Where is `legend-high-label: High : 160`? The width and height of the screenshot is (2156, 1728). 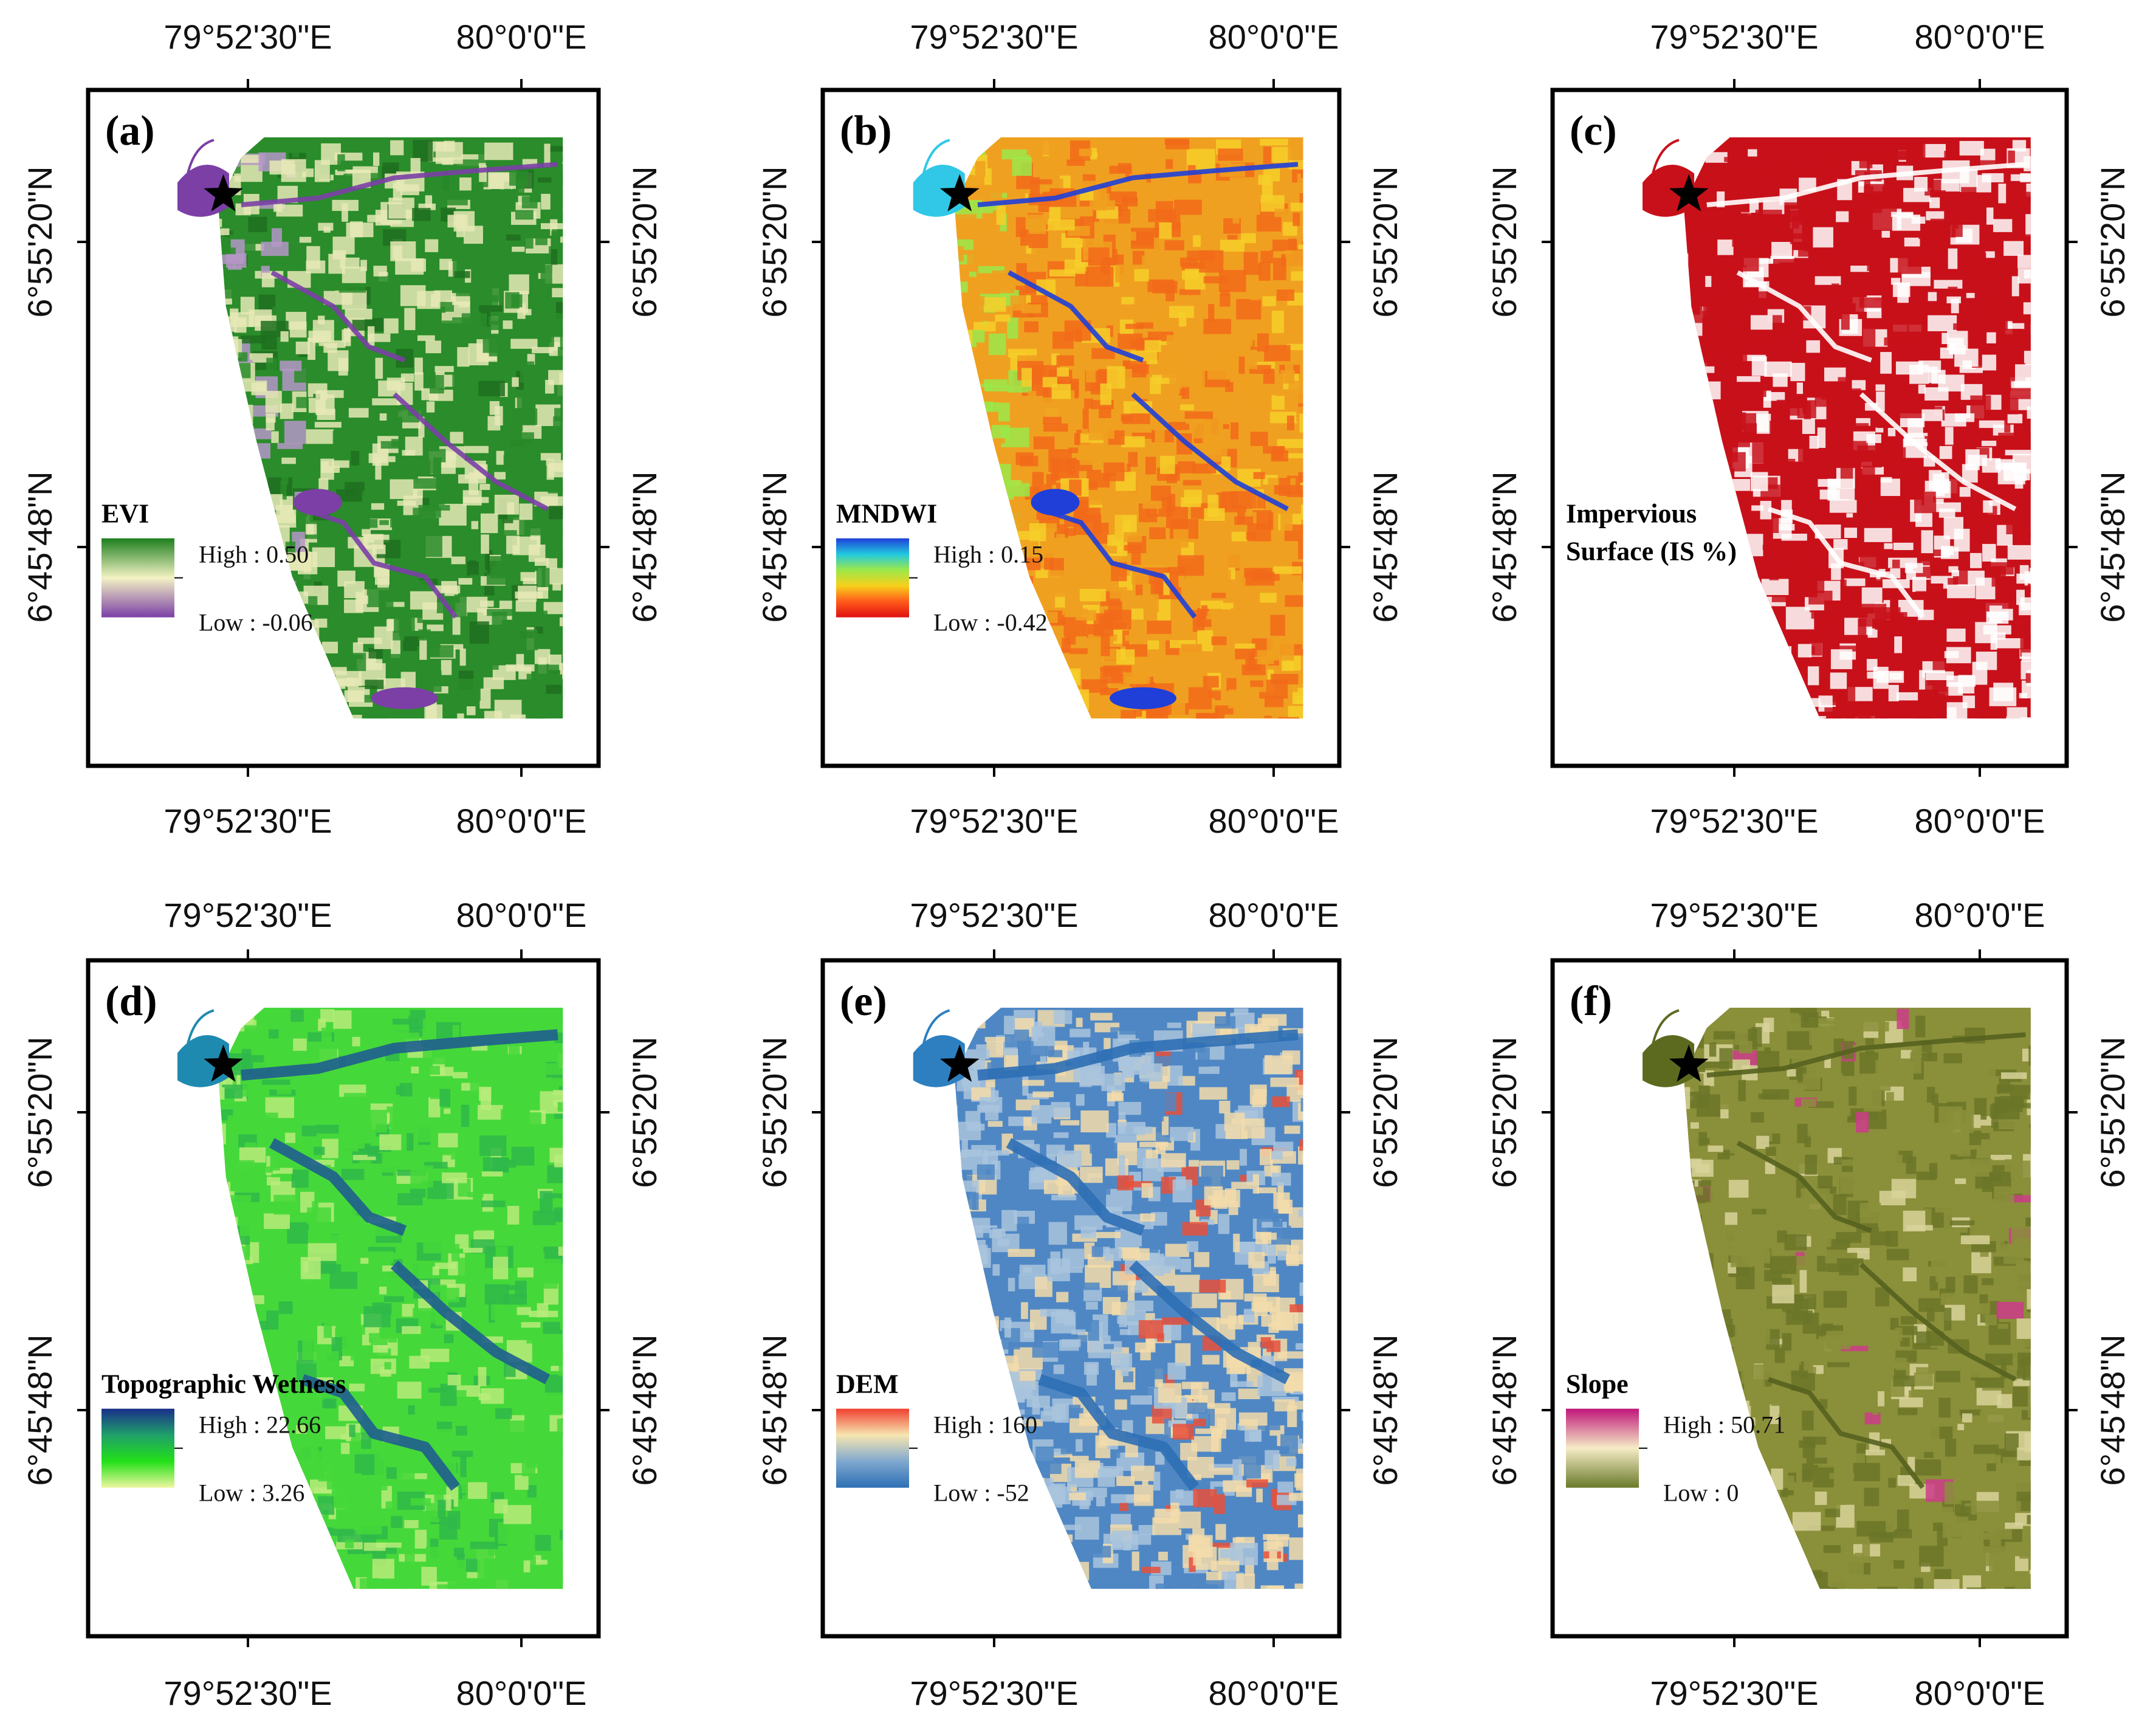 legend-high-label: High : 160 is located at coordinates (985, 1425).